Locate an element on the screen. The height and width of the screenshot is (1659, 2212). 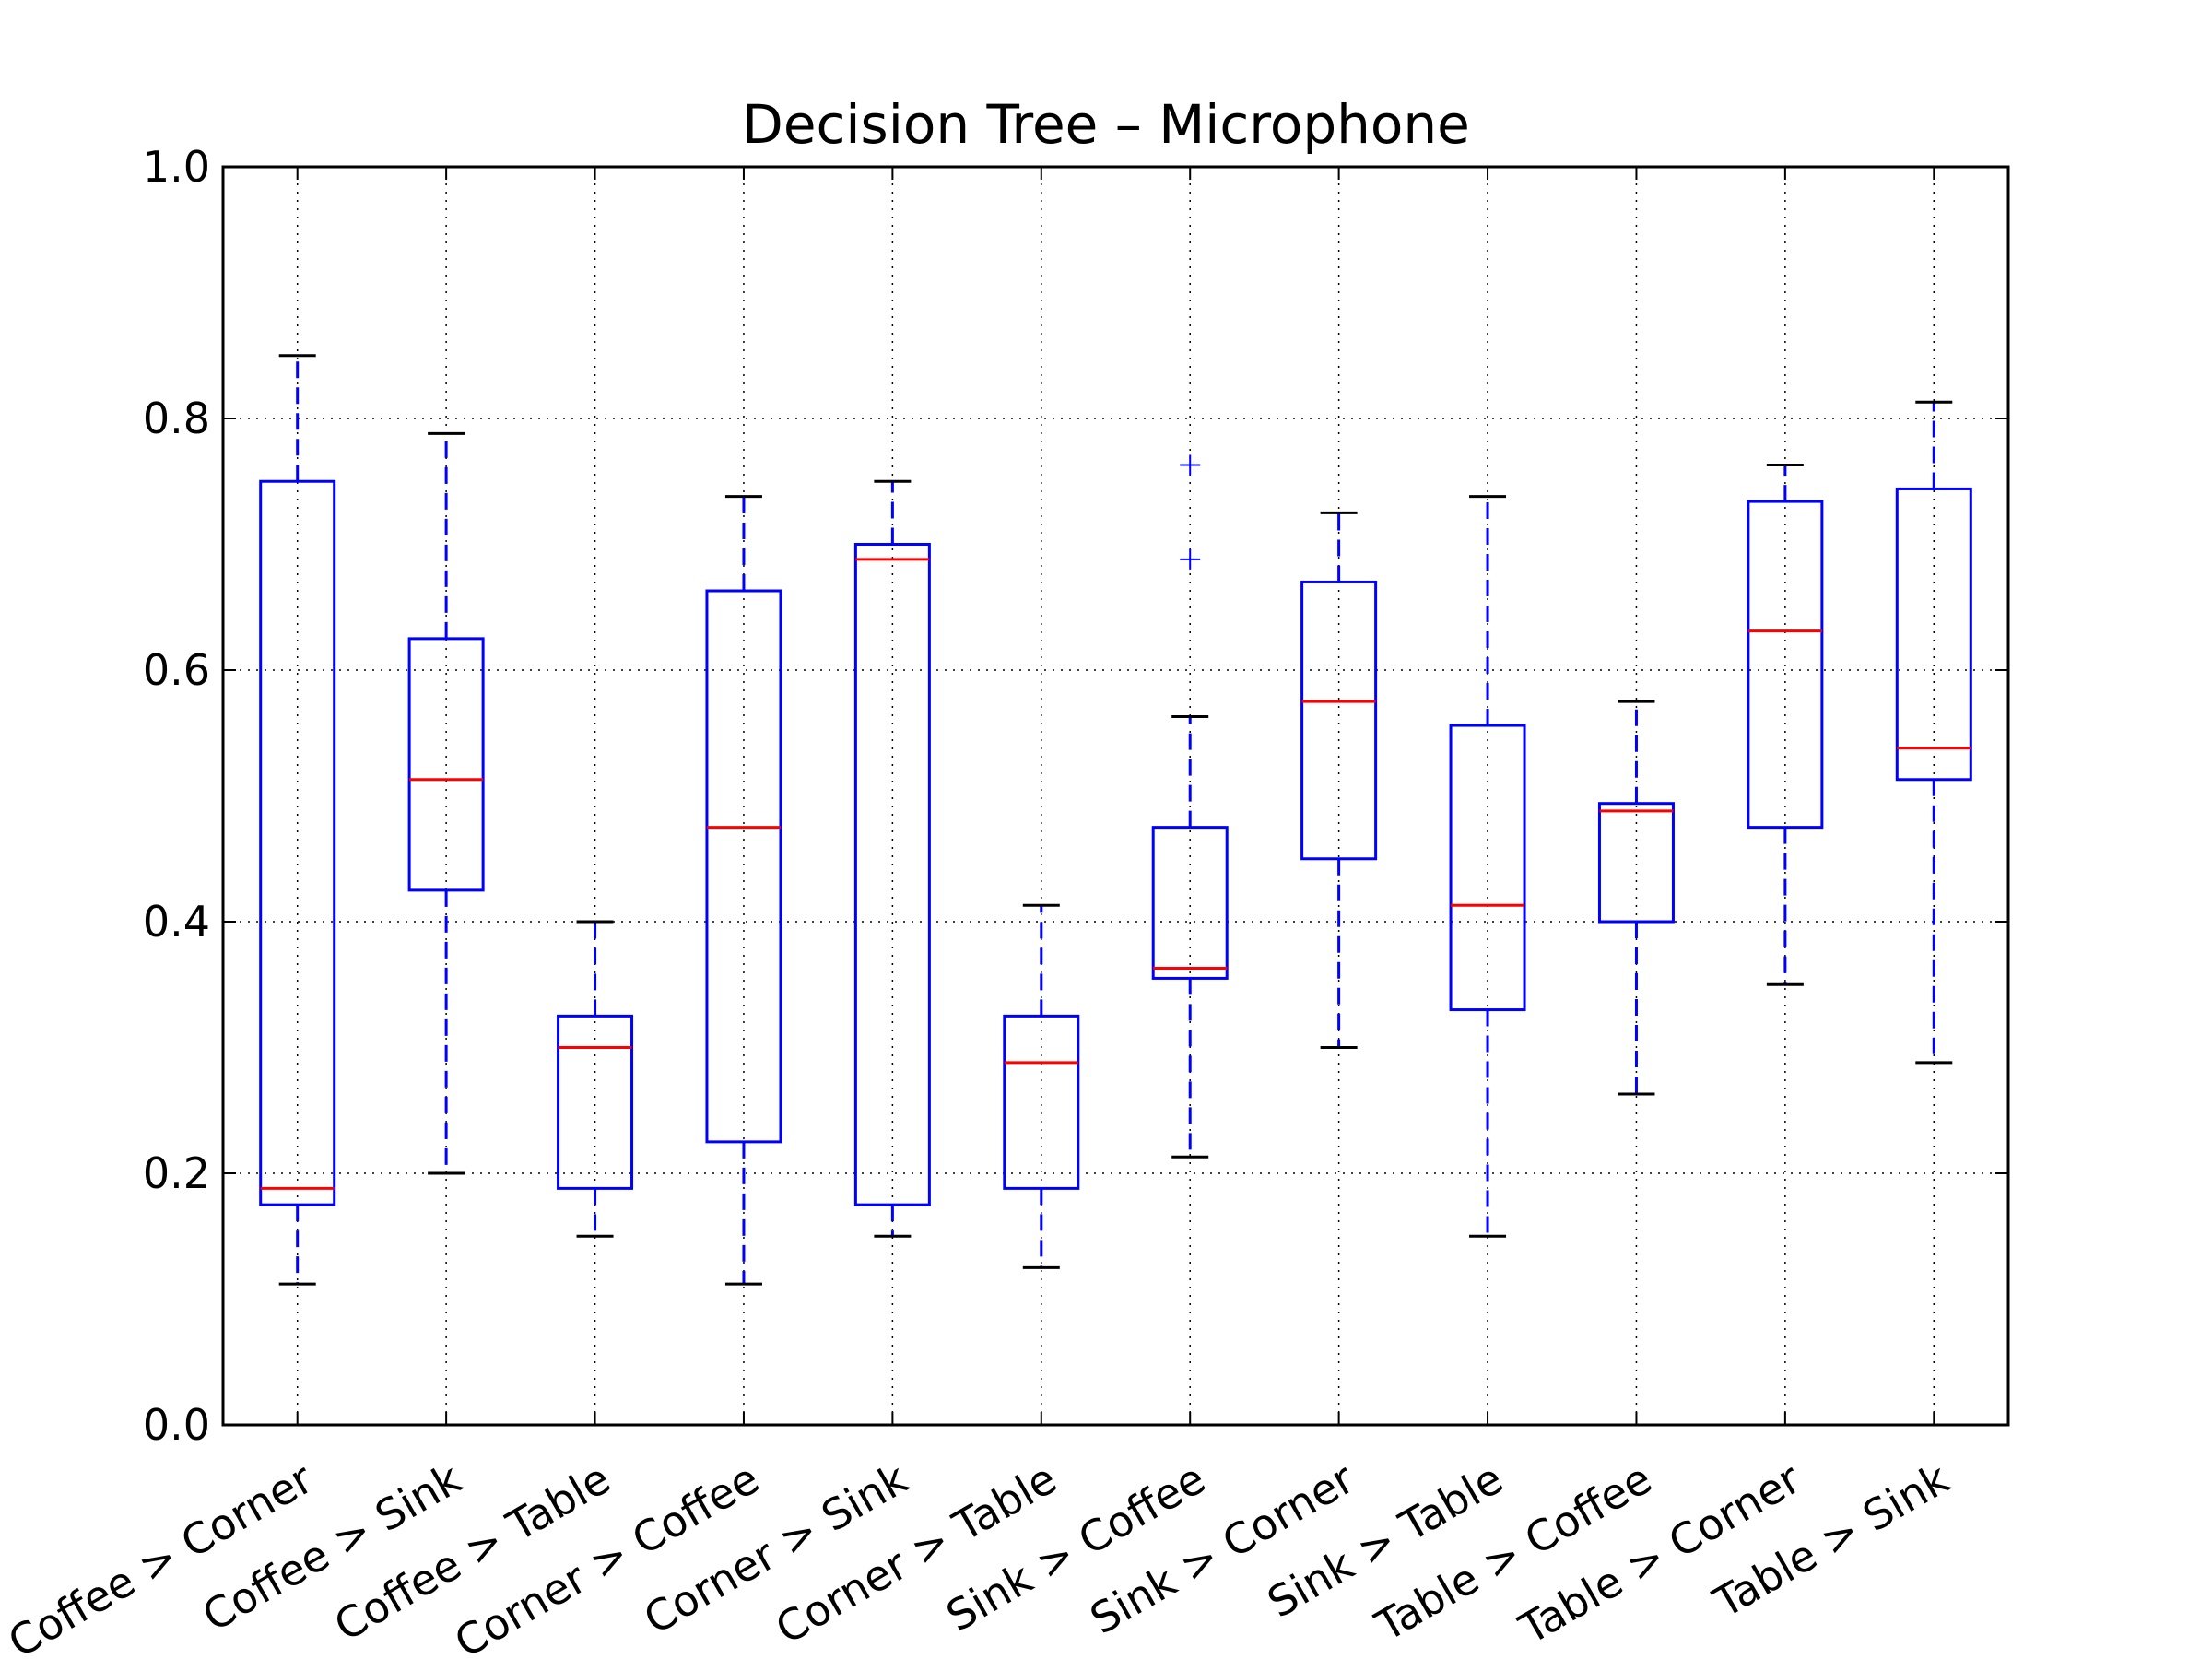
chart-title: Decision Tree – Microphone is located at coordinates (1106, 124).